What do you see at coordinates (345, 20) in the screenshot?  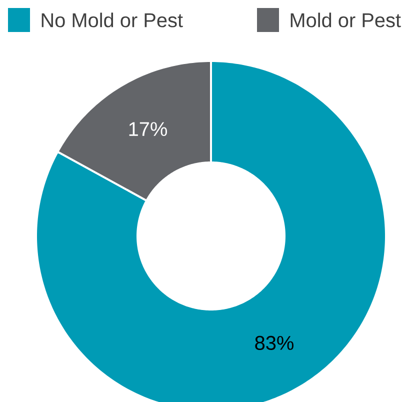 I see `legend-label: Mold or Pest` at bounding box center [345, 20].